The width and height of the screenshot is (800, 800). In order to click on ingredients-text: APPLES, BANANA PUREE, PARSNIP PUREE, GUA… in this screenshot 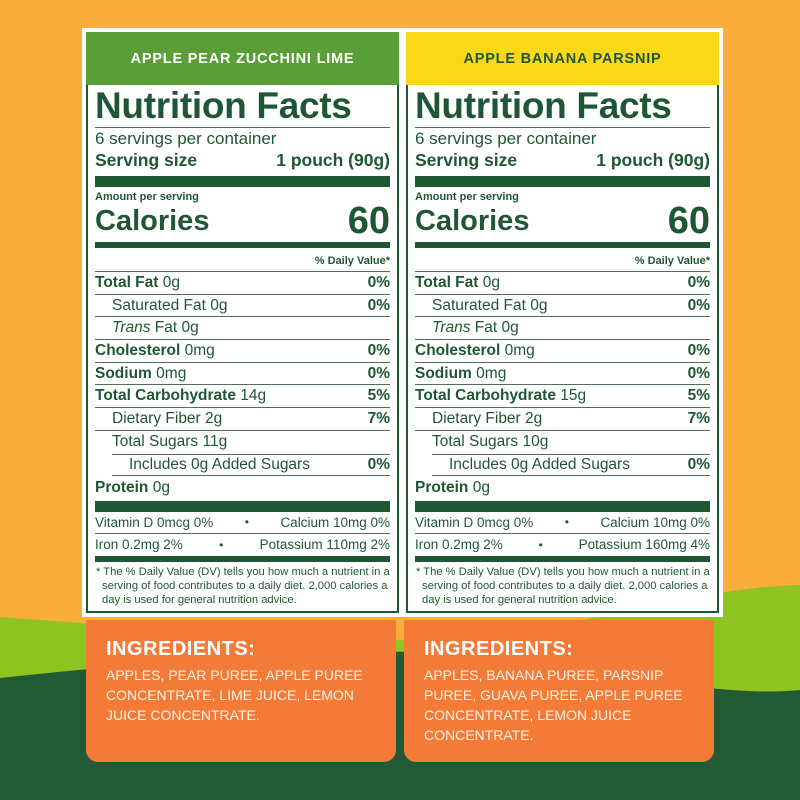, I will do `click(553, 705)`.